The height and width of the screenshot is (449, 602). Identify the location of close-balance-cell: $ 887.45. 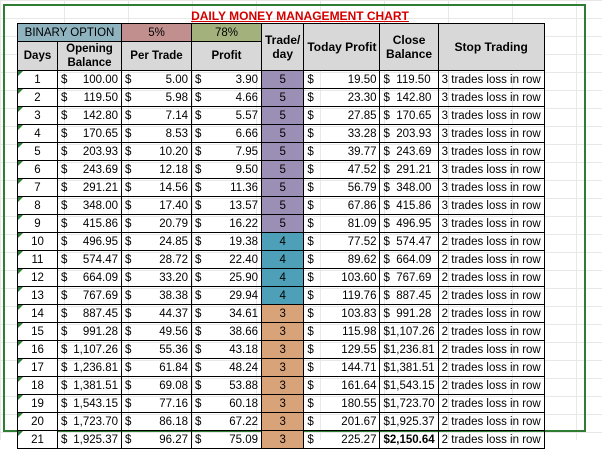
(409, 295).